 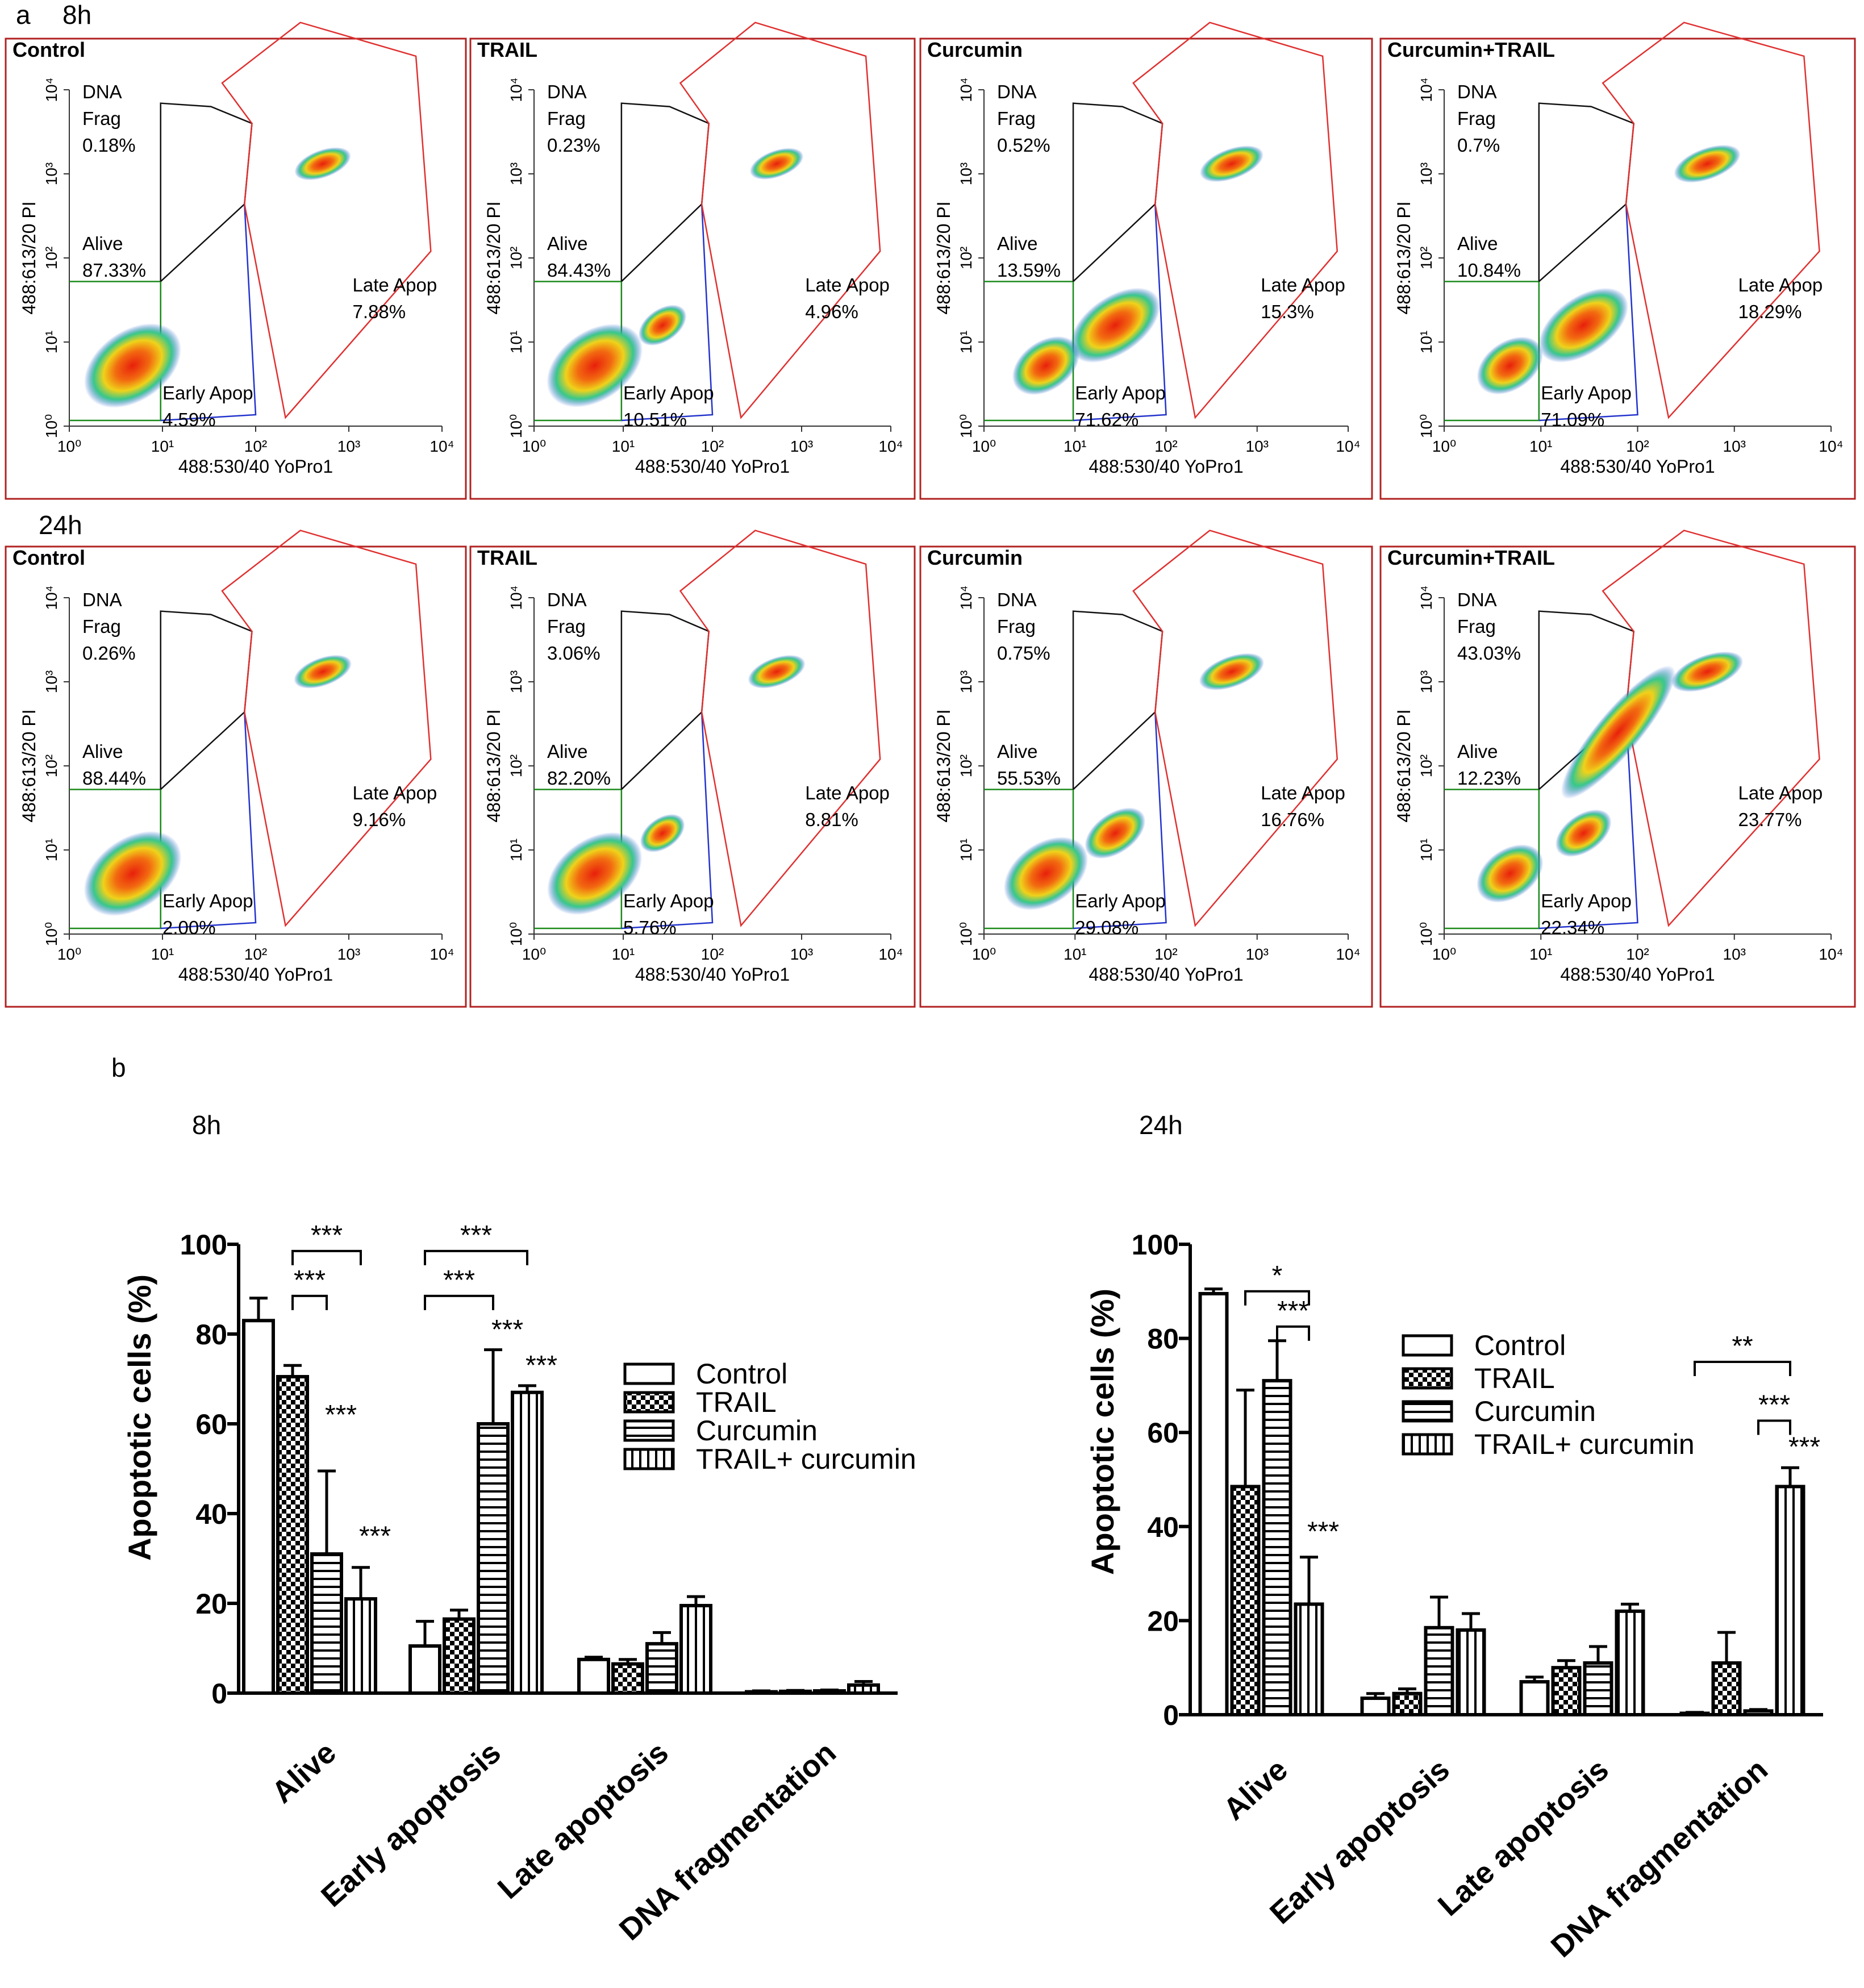 What do you see at coordinates (1489, 778) in the screenshot?
I see `alive-percent: 12.23%` at bounding box center [1489, 778].